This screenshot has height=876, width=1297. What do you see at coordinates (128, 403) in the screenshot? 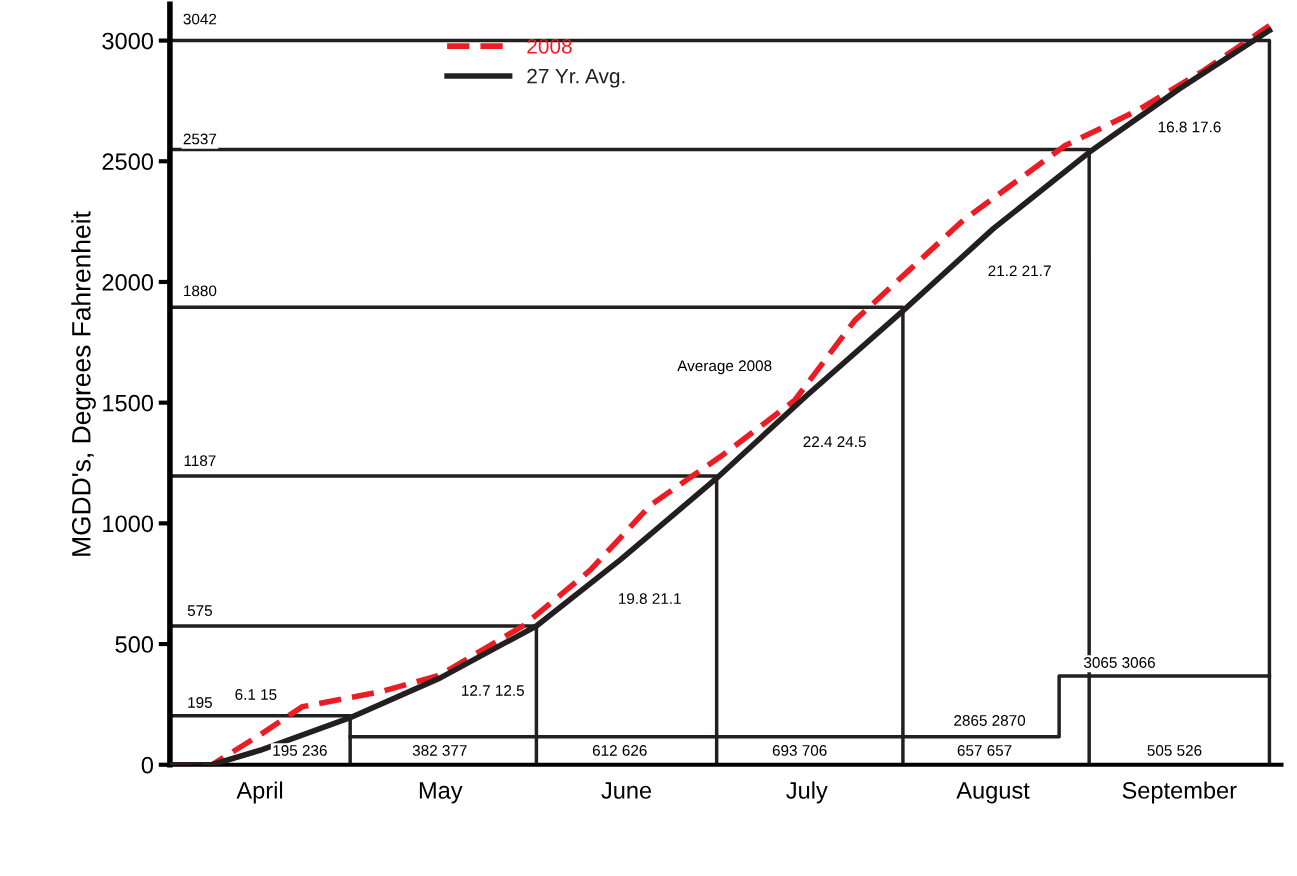
I see `y-tick-label: 1500` at bounding box center [128, 403].